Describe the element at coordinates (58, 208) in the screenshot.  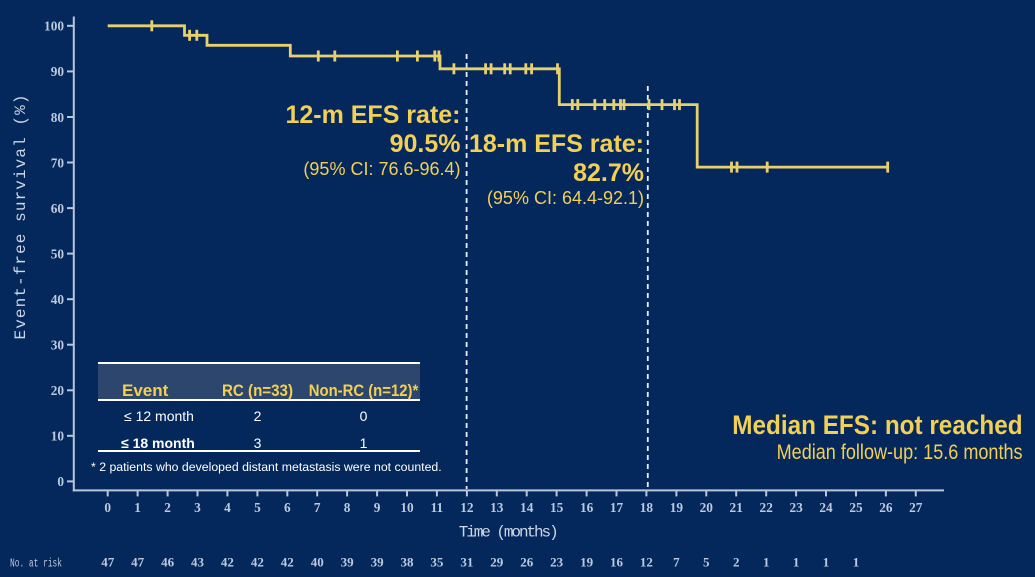
I see `svg-text: 60` at that location.